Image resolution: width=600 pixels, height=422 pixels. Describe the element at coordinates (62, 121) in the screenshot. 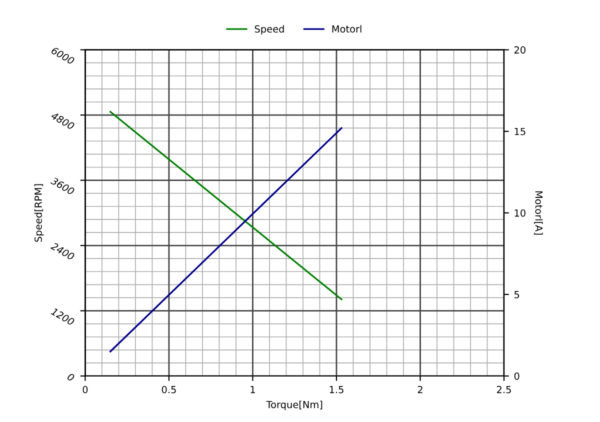

I see `y-tick-label: 4800` at that location.